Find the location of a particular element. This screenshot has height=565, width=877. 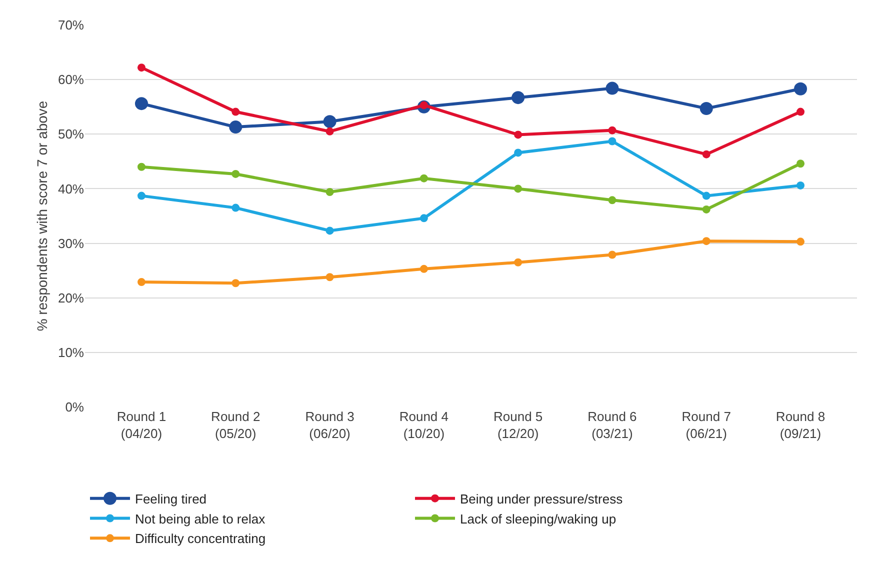

x-tick-label: Round 8 (09/21) is located at coordinates (801, 425).